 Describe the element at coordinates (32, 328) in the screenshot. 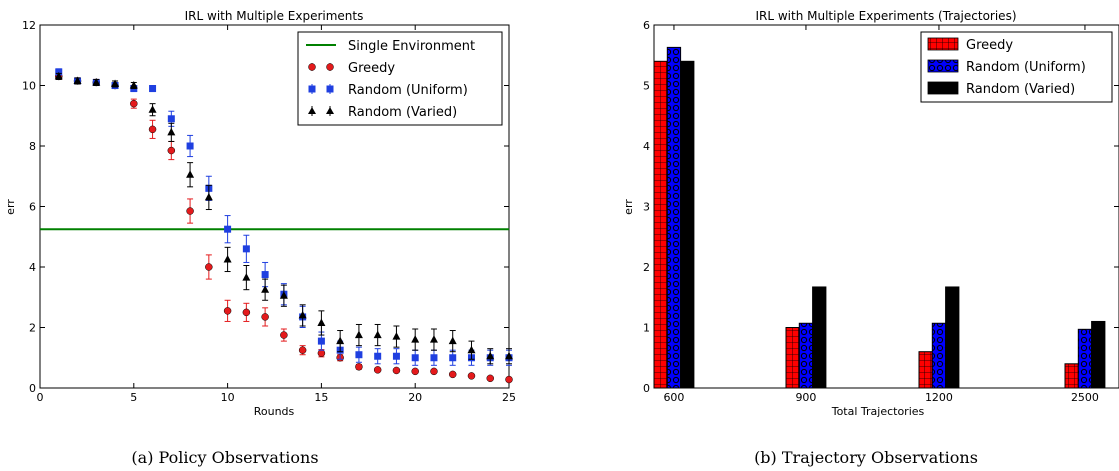

I see `chart-a-y-tick-label: 2` at that location.